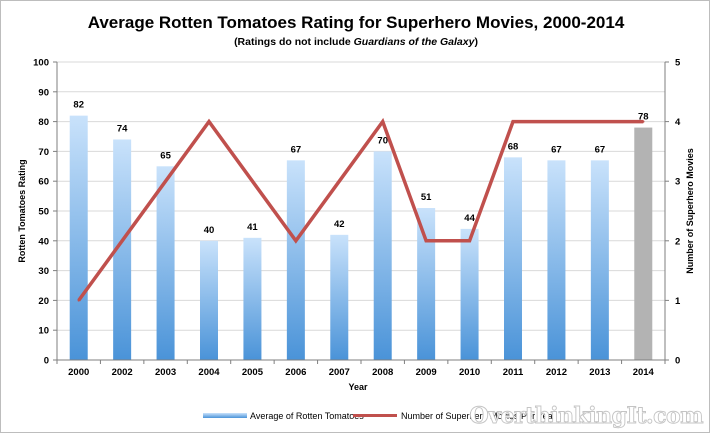 This screenshot has height=433, width=710. Describe the element at coordinates (307, 416) in the screenshot. I see `legend-bar-label: Average of Rotten Tomatoes` at that location.